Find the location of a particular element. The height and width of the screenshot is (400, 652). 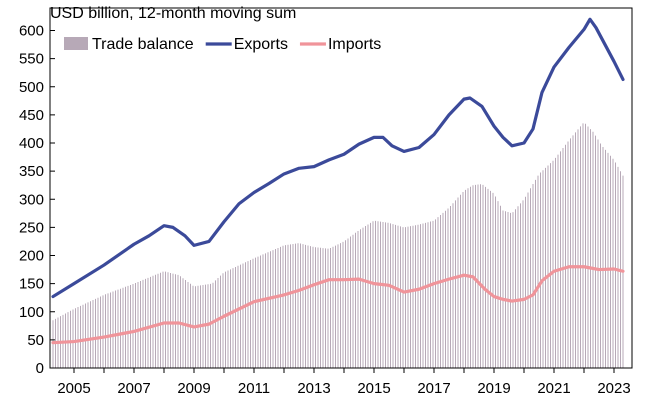

legend: Trade balance Exports Imports is located at coordinates (222, 44).